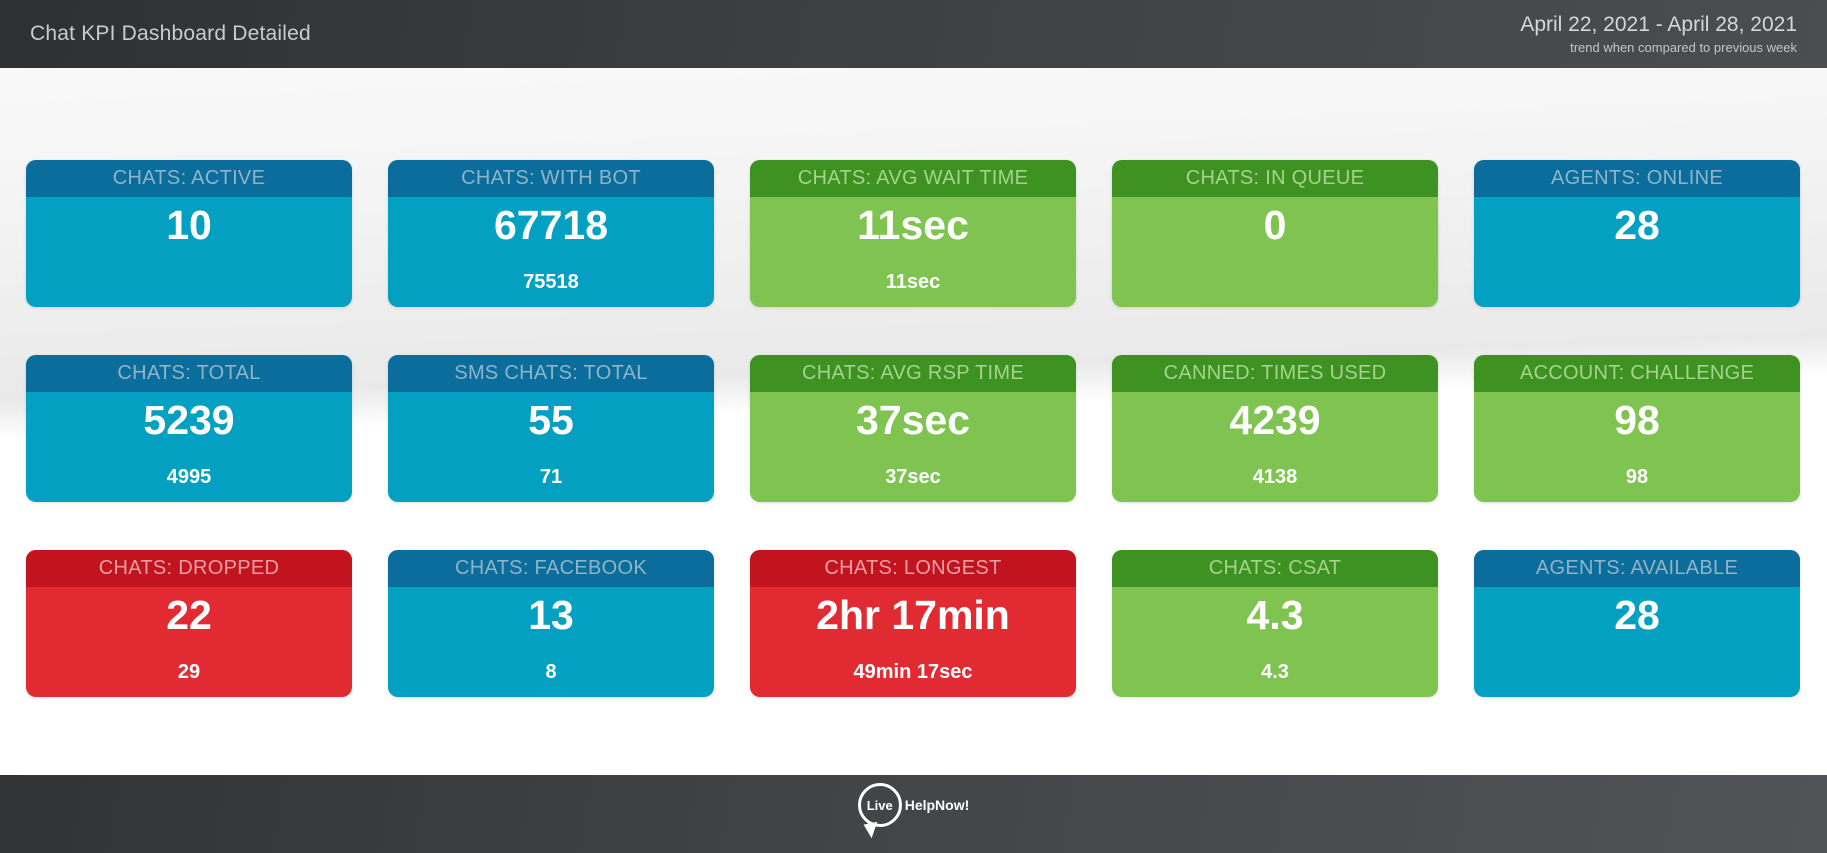 Image resolution: width=1827 pixels, height=853 pixels. I want to click on kpi-value: 22, so click(189, 615).